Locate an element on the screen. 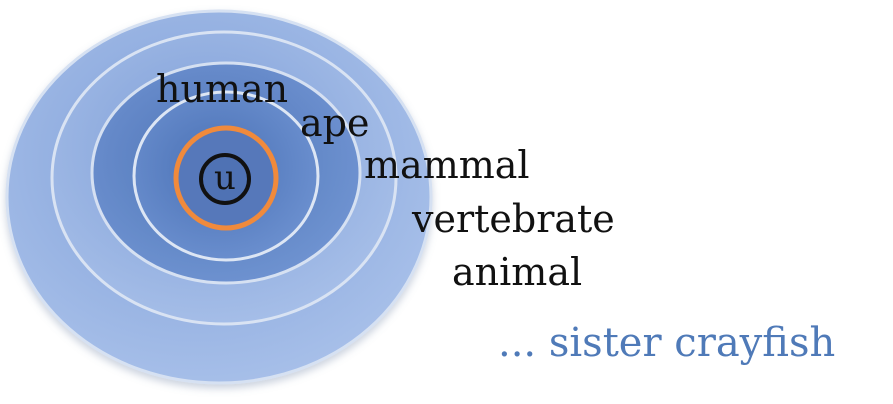 The image size is (893, 404). ring-label-animal: animal is located at coordinates (517, 272).